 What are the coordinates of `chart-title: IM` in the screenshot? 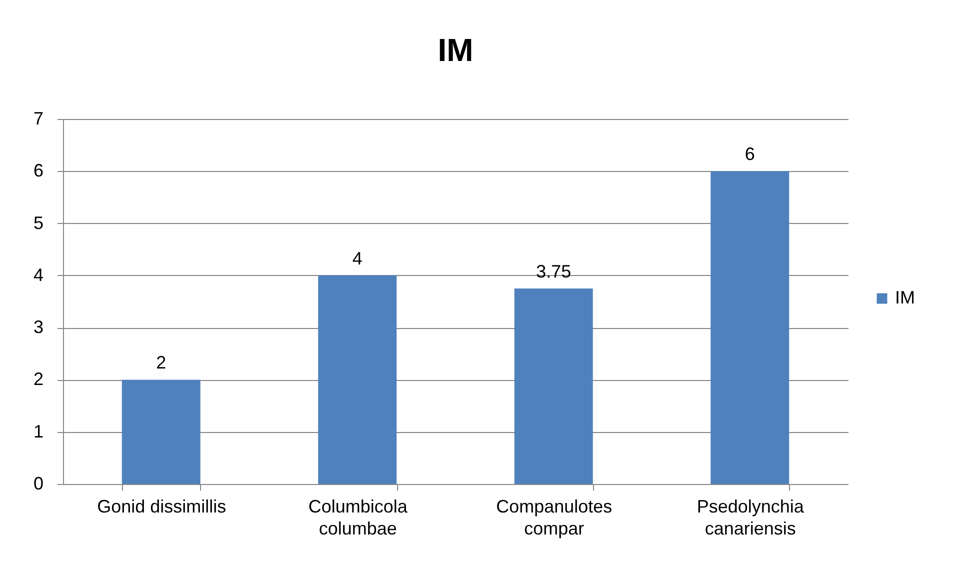 It's located at (456, 50).